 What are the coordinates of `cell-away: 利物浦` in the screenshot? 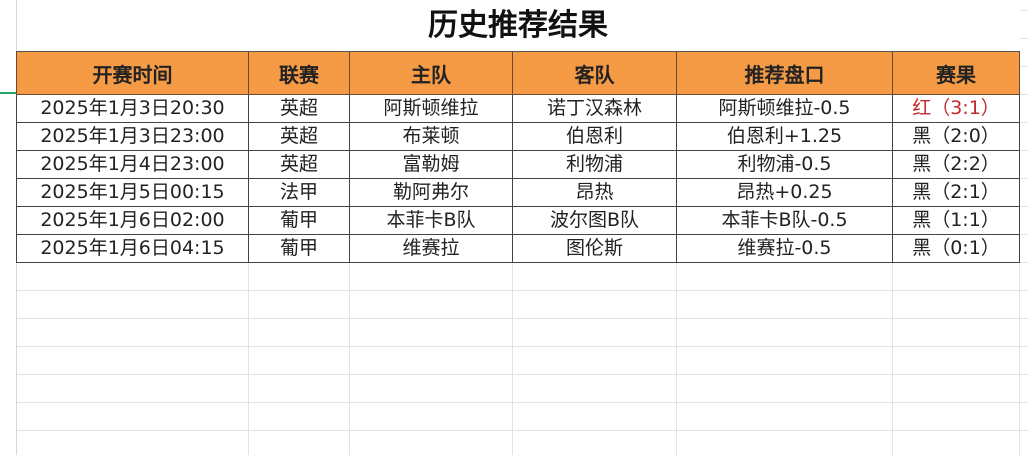 It's located at (594, 164).